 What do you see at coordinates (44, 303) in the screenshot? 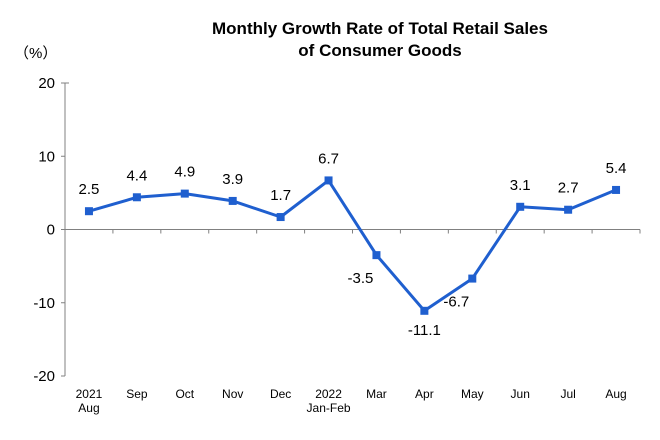
I see `y-tick-label: -10` at bounding box center [44, 303].